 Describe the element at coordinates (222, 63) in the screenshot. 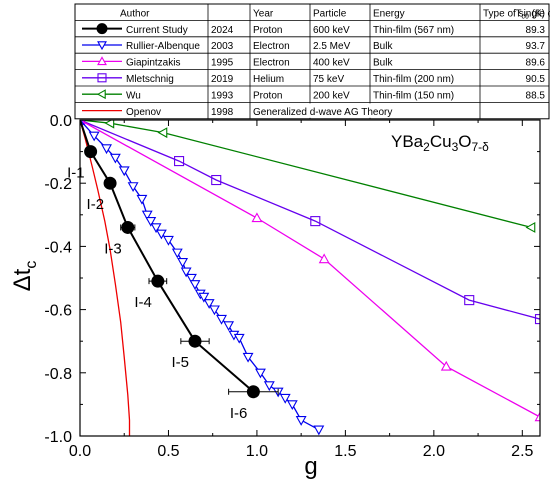

I see `legend-cell-year: 1995` at that location.